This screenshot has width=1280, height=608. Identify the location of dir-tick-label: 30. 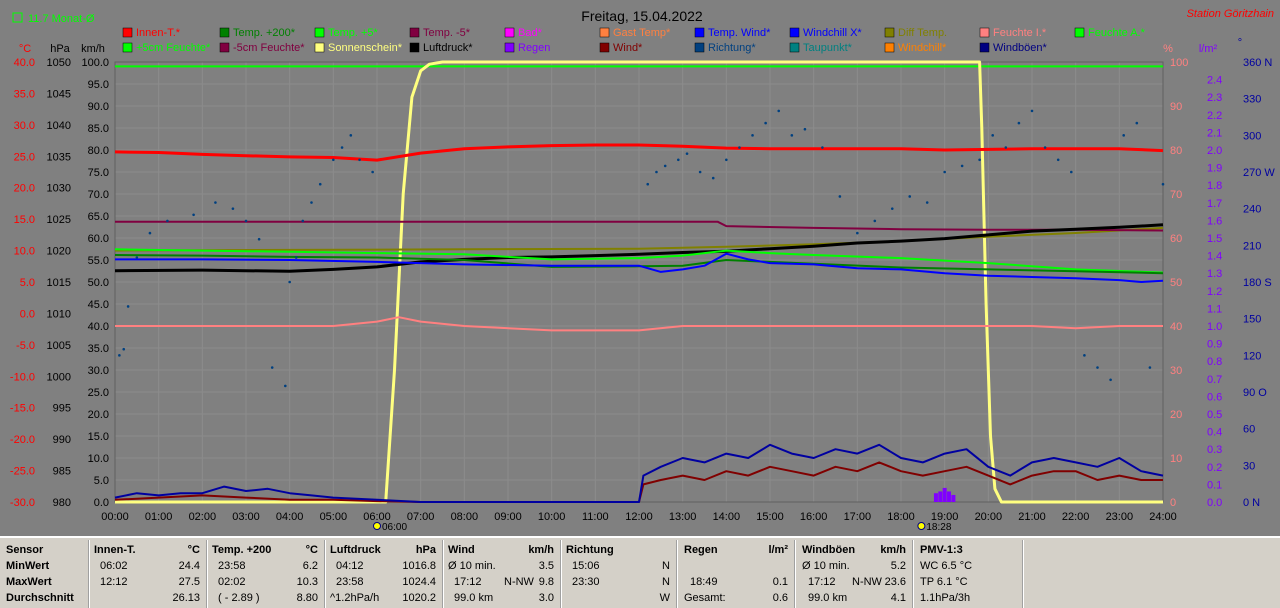
(1249, 466).